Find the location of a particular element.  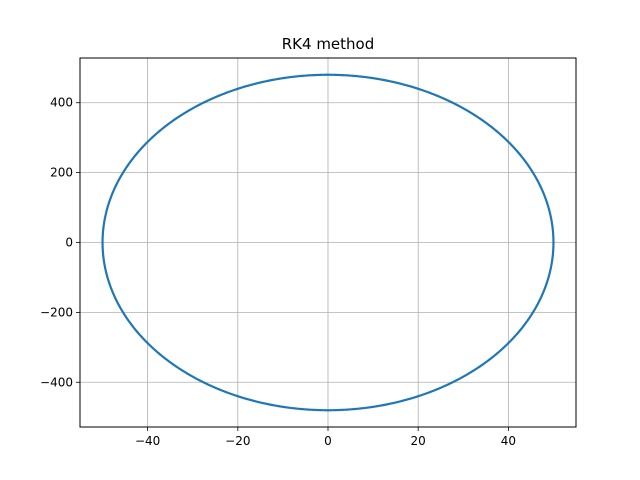

y-tick-label: 0 is located at coordinates (69, 243).